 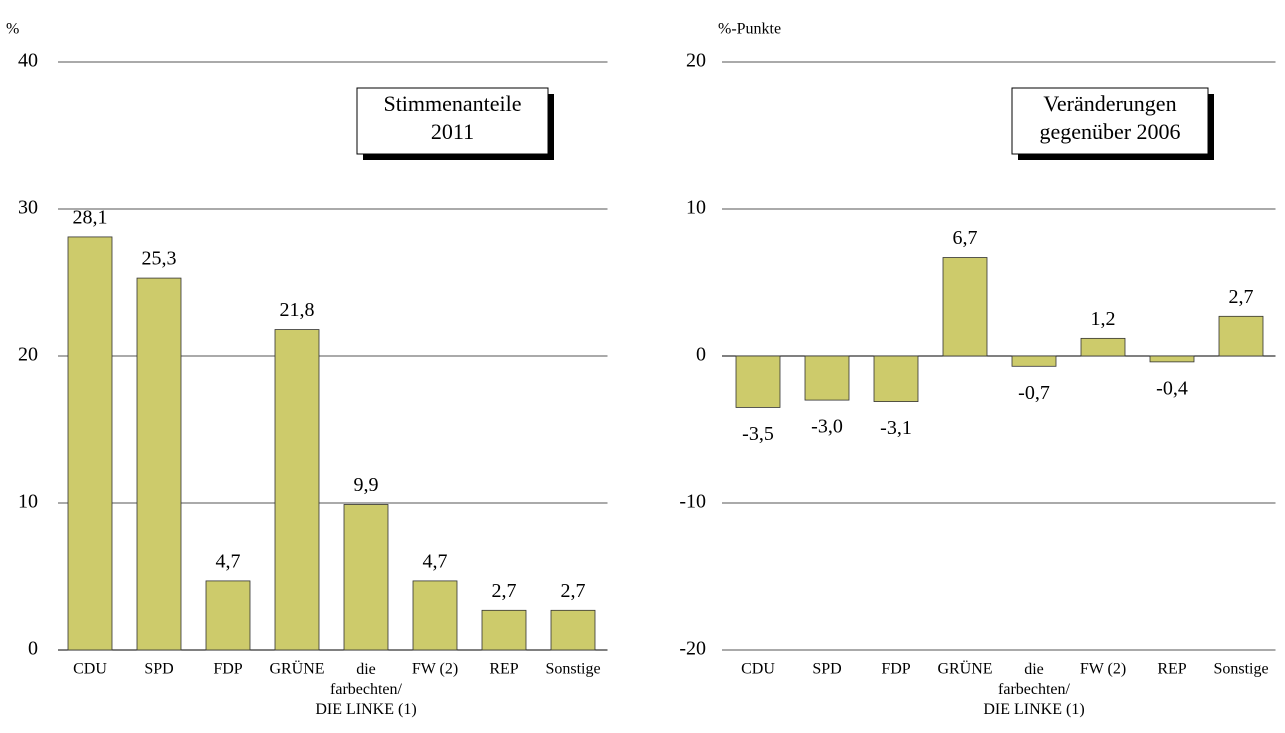 I want to click on value-label: 25,3, so click(x=159, y=259).